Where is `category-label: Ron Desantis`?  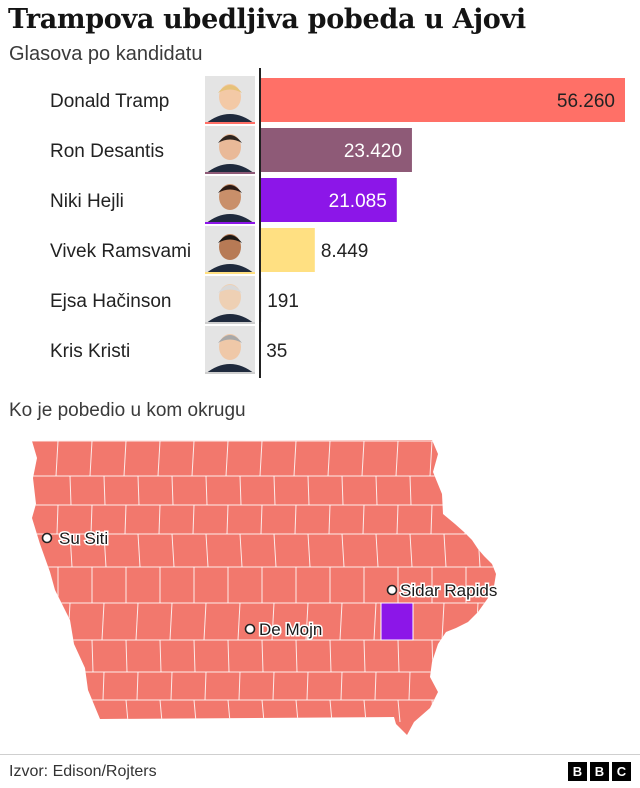 category-label: Ron Desantis is located at coordinates (107, 151).